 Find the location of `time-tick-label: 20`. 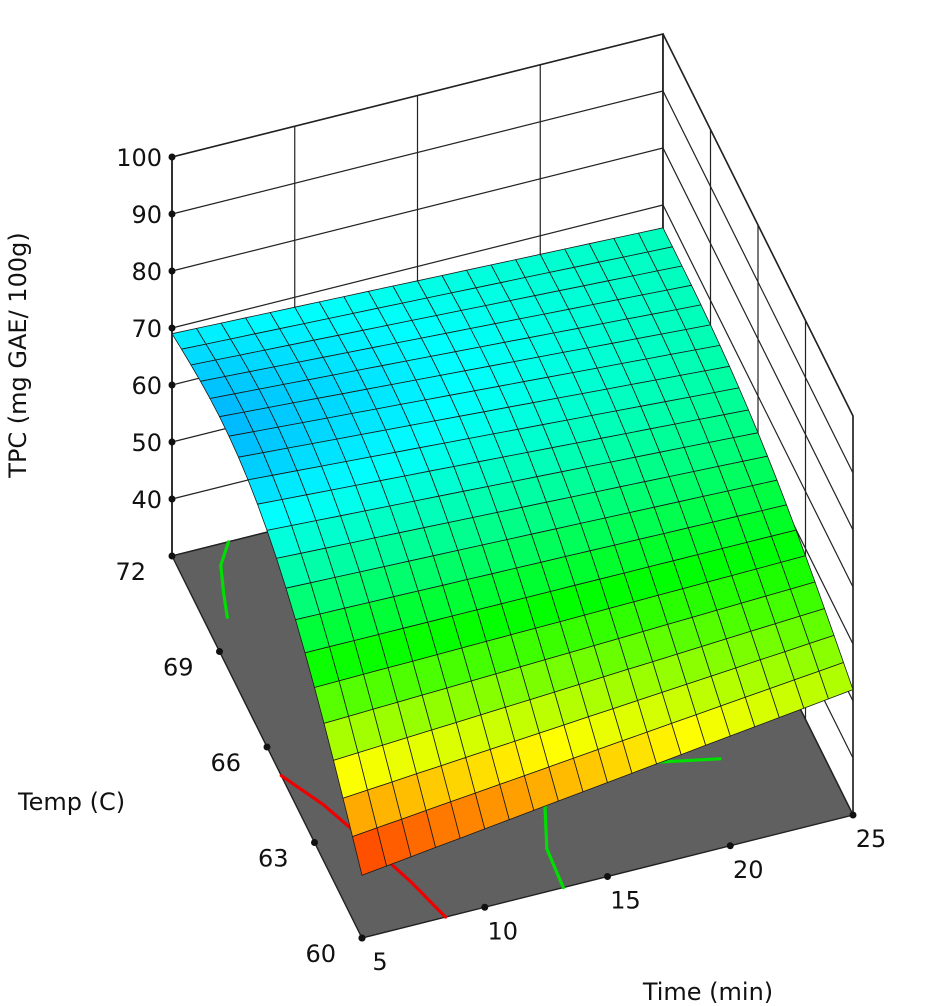

time-tick-label: 20 is located at coordinates (748, 870).